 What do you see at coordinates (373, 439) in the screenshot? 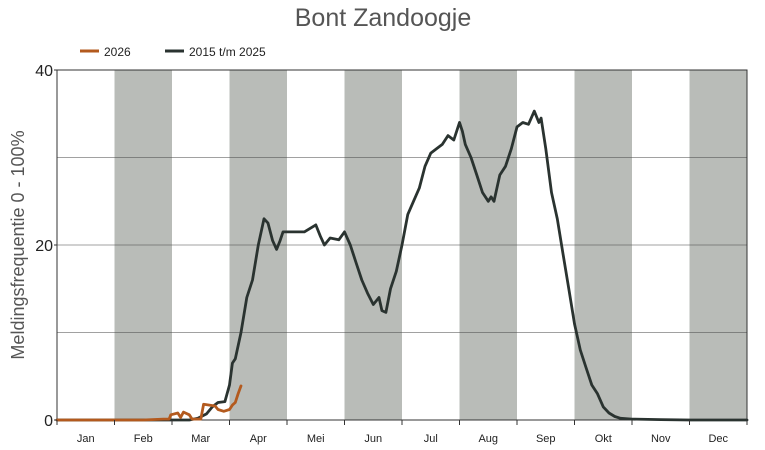
I see `x-tick-label-jun: Jun` at bounding box center [373, 439].